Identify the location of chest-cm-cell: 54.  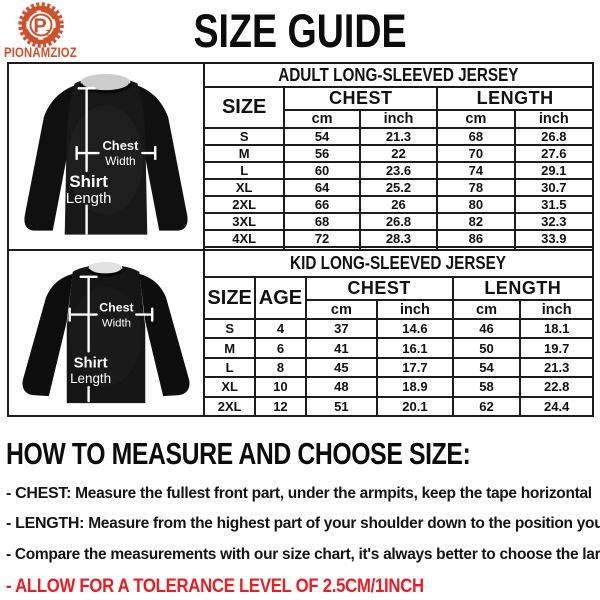
(322, 136).